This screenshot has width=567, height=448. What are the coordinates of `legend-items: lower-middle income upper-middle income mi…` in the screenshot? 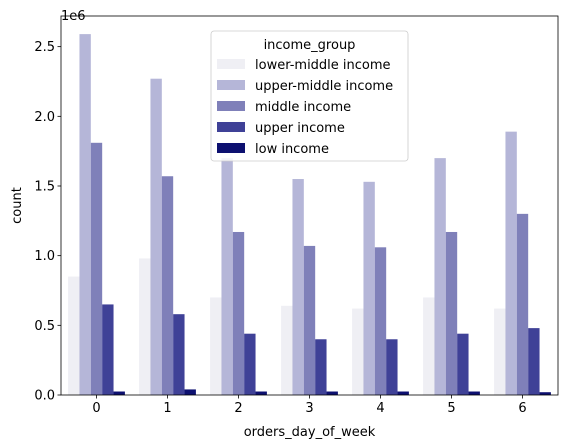 It's located at (305, 107).